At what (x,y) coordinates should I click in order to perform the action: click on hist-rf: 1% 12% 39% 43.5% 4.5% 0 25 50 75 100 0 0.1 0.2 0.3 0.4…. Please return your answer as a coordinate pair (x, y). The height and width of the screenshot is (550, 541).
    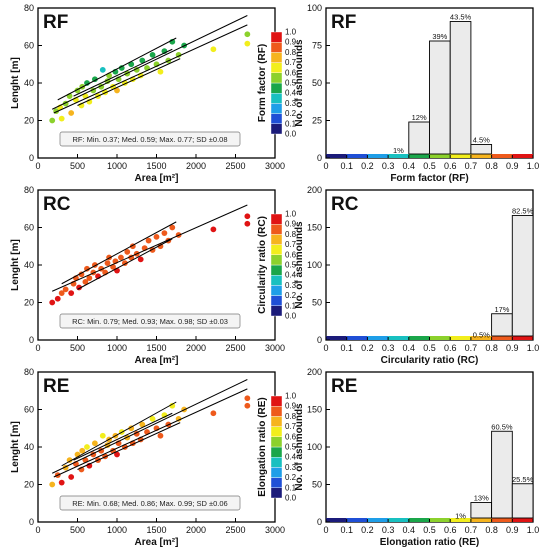
    Looking at the image, I should click on (416, 93).